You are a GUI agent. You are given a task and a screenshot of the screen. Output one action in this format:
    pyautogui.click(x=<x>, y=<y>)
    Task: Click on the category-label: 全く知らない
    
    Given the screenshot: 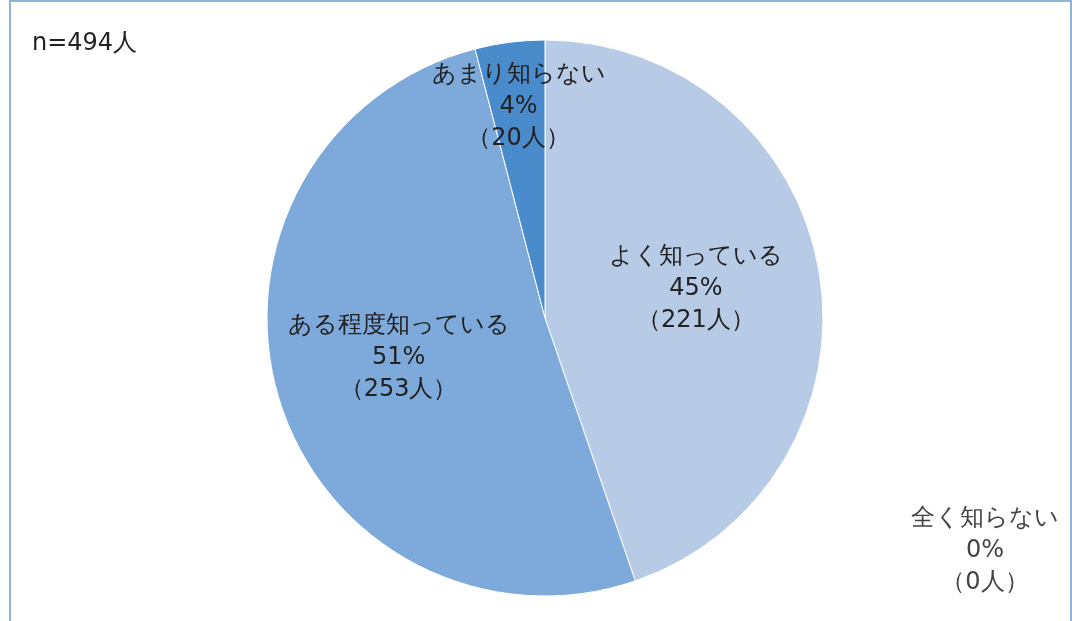 What is the action you would take?
    pyautogui.click(x=985, y=517)
    